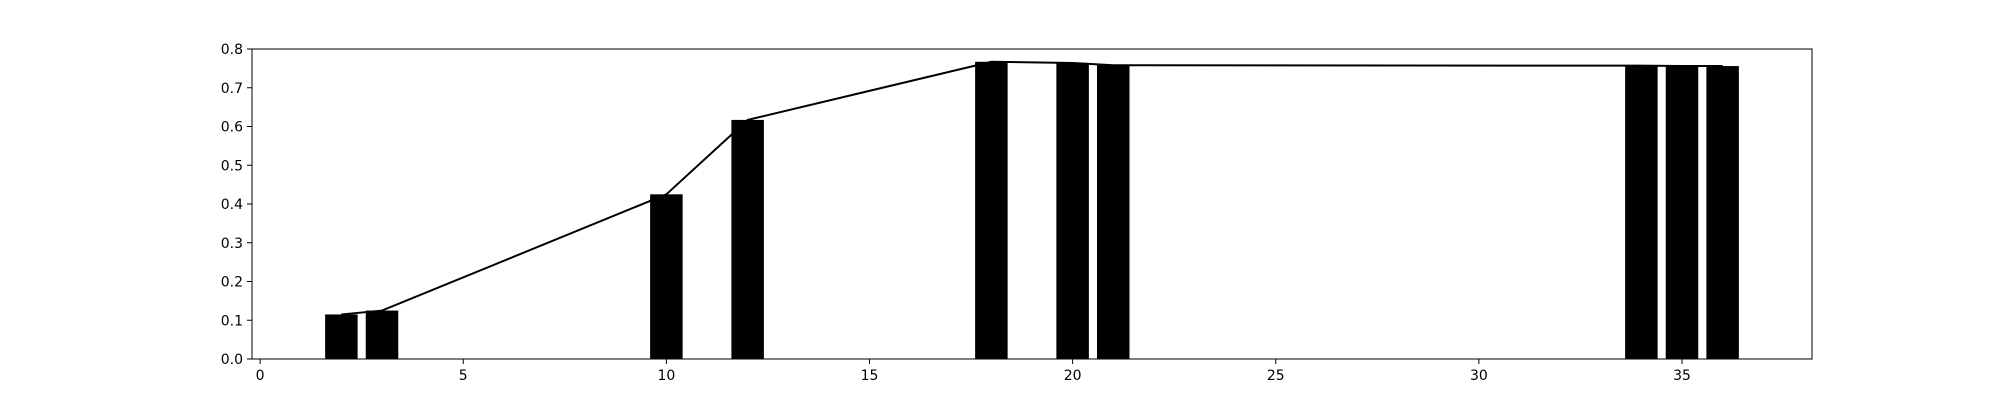  What do you see at coordinates (1073, 376) in the screenshot?
I see `x-tick-label: 20` at bounding box center [1073, 376].